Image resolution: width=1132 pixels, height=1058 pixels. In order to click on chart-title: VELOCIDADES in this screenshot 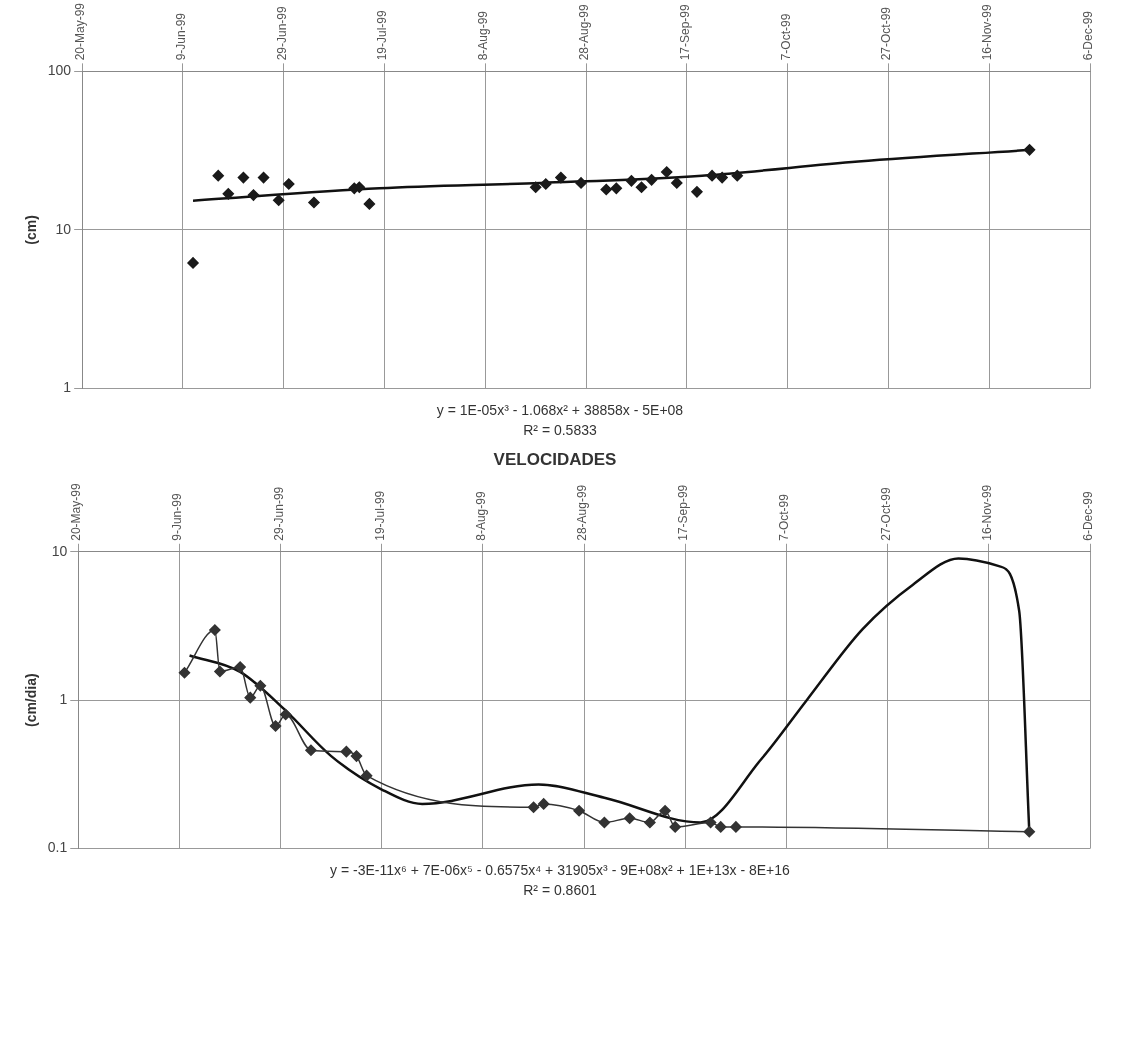, I will do `click(555, 459)`.